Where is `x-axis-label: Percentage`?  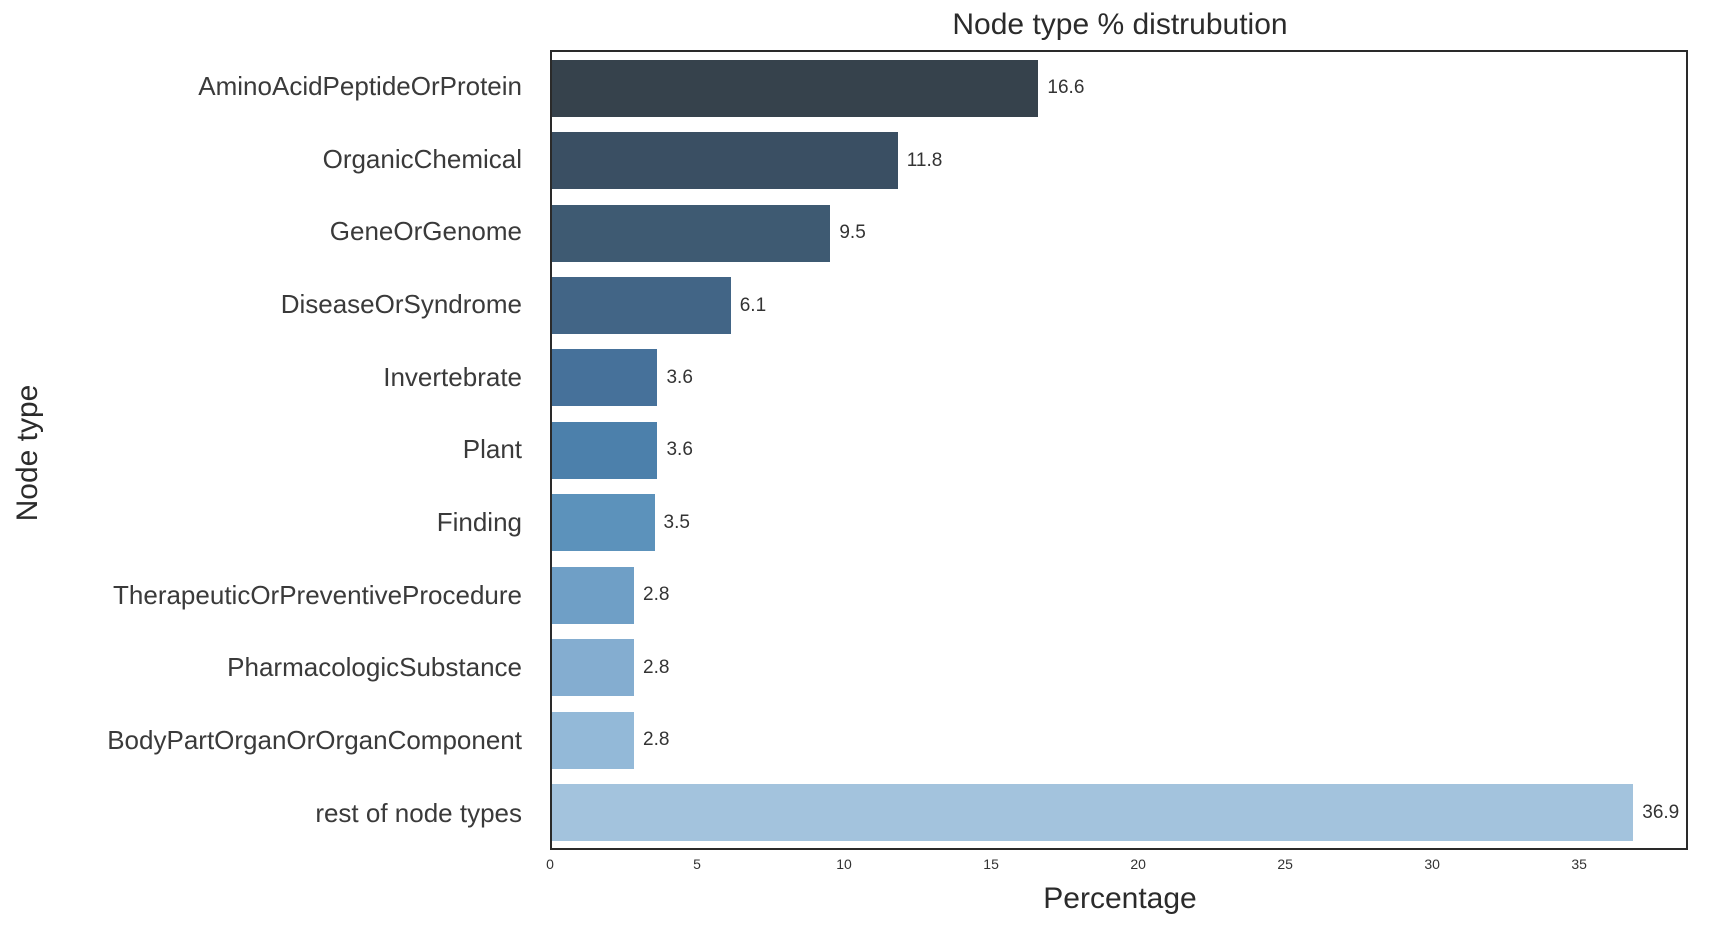 x-axis-label: Percentage is located at coordinates (1120, 898).